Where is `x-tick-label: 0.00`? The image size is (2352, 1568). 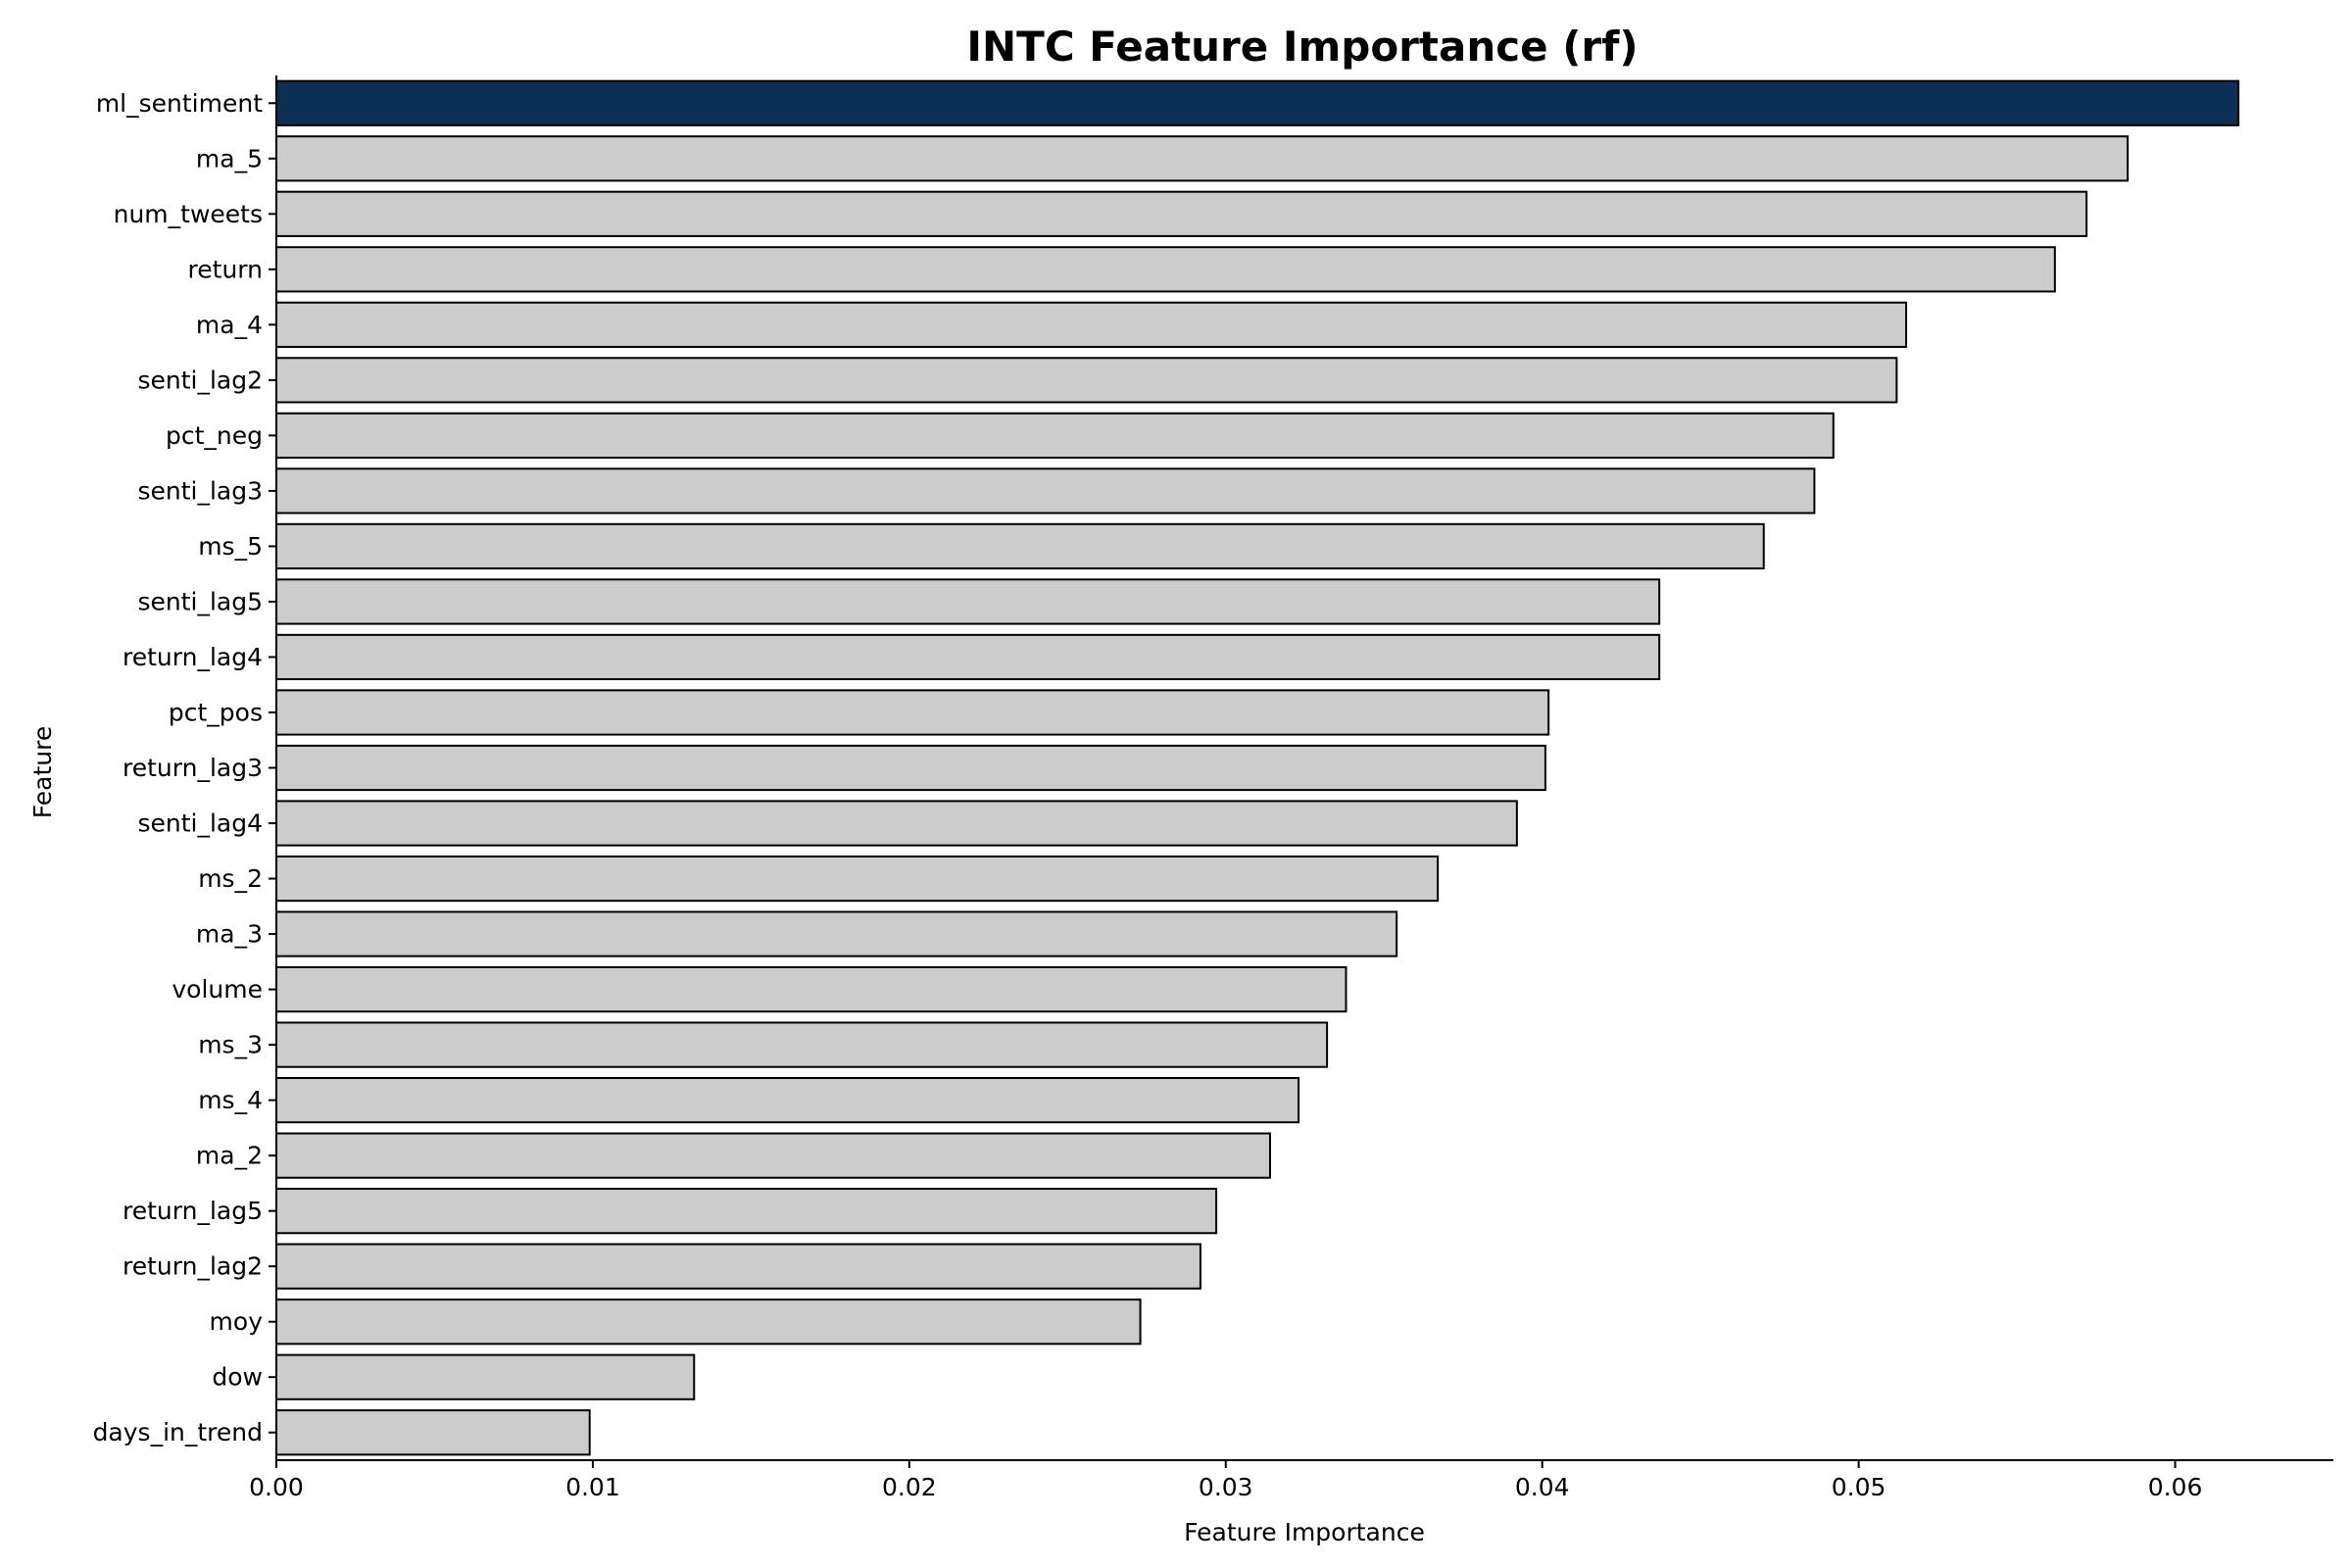 x-tick-label: 0.00 is located at coordinates (276, 1487).